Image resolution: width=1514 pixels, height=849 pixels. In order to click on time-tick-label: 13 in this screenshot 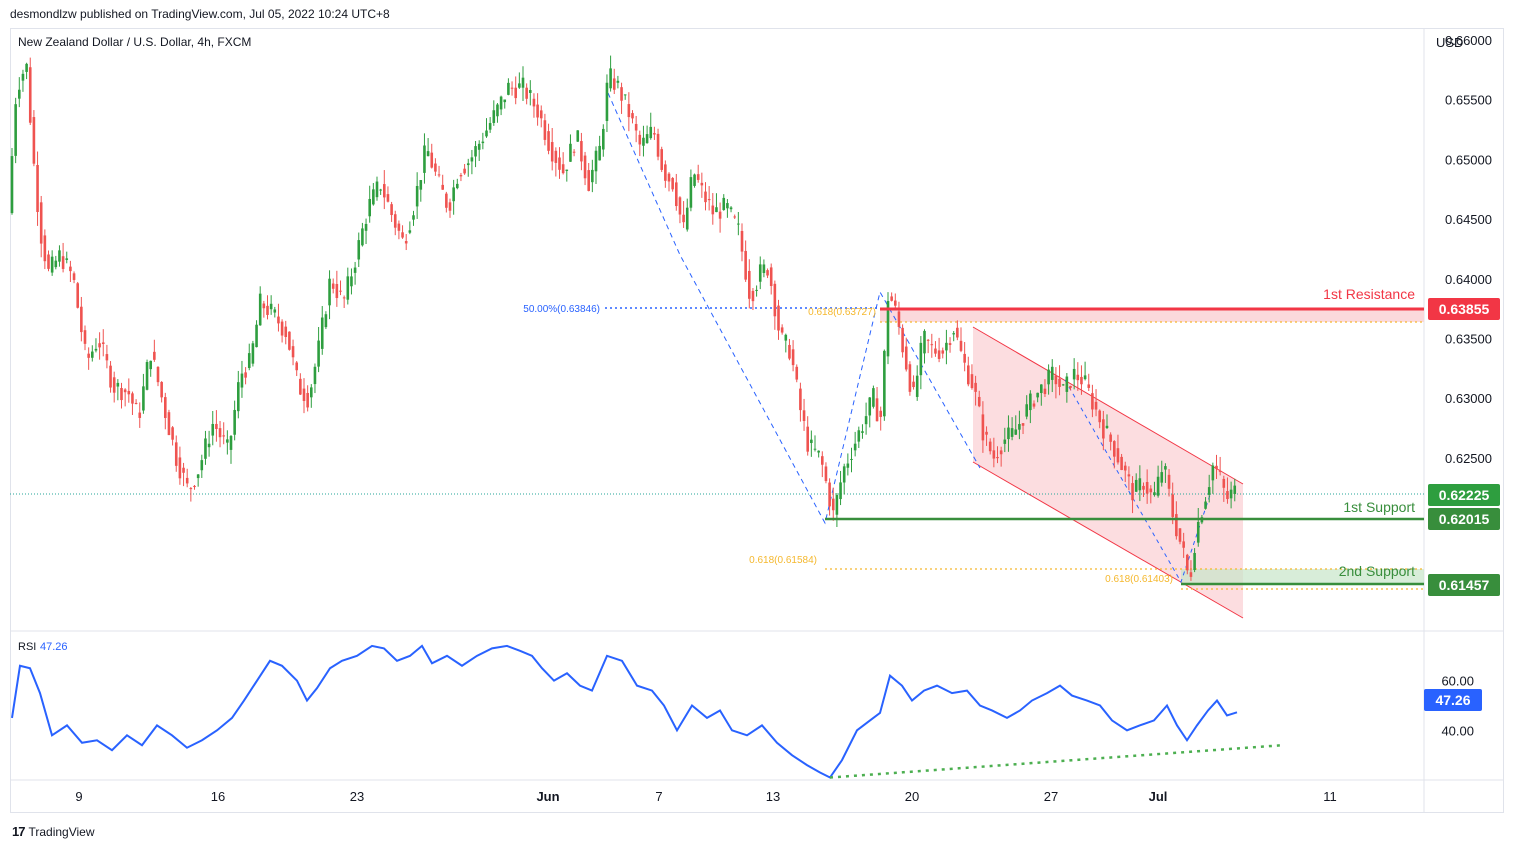, I will do `click(773, 796)`.